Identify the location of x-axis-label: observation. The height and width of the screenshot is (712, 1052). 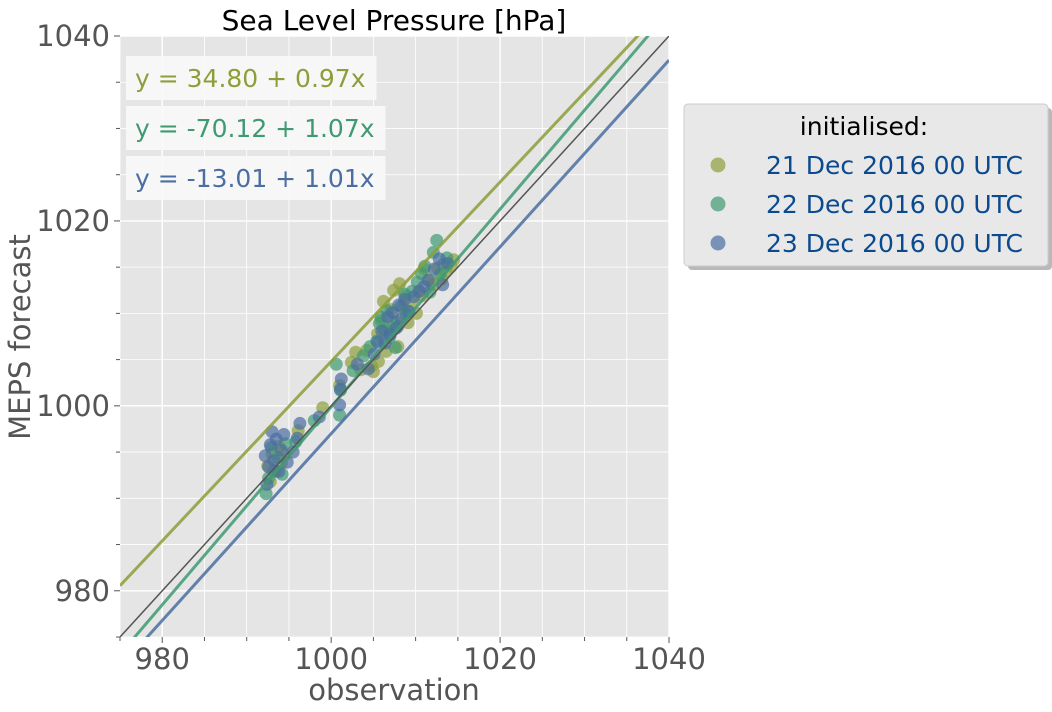
(394, 690).